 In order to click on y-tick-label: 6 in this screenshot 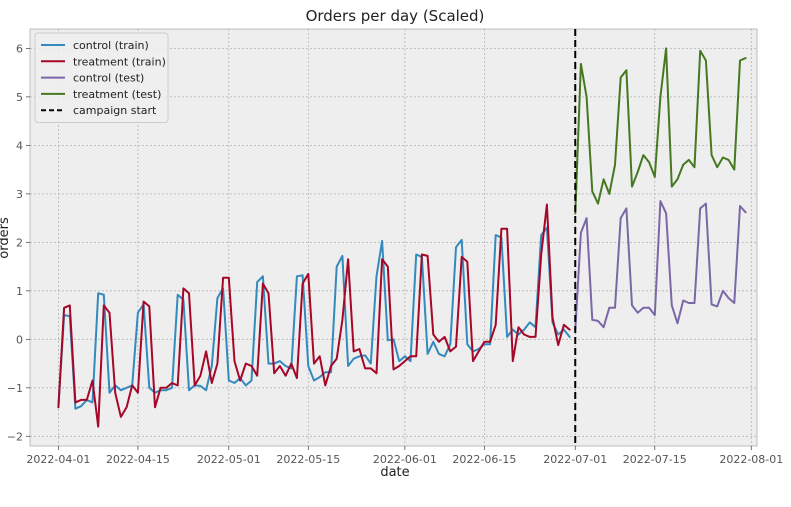, I will do `click(19, 48)`.